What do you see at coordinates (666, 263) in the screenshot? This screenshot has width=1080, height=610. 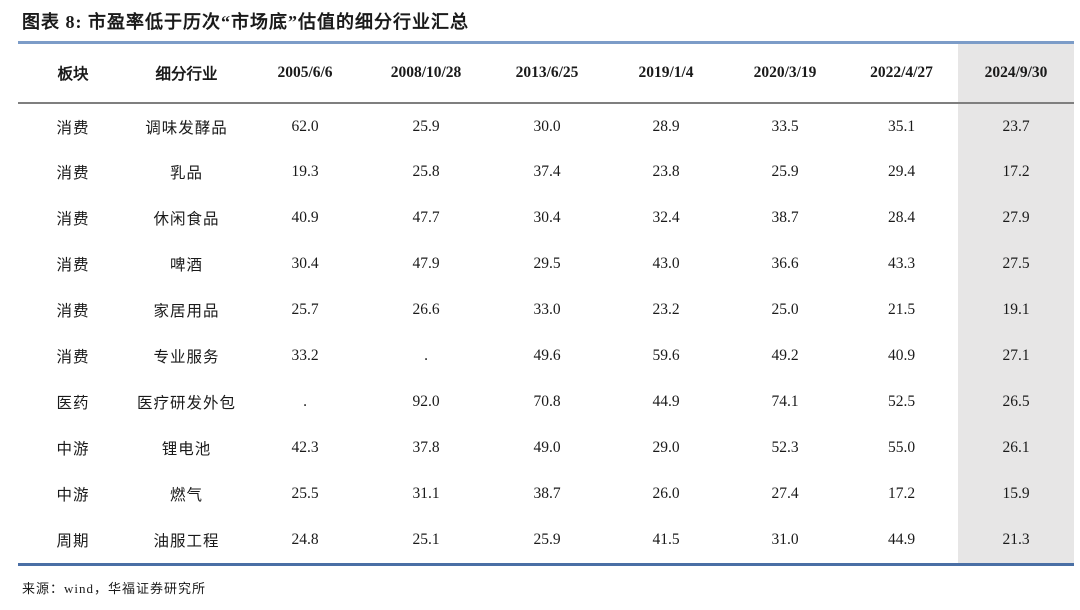 I see `value-cell: 43.0` at bounding box center [666, 263].